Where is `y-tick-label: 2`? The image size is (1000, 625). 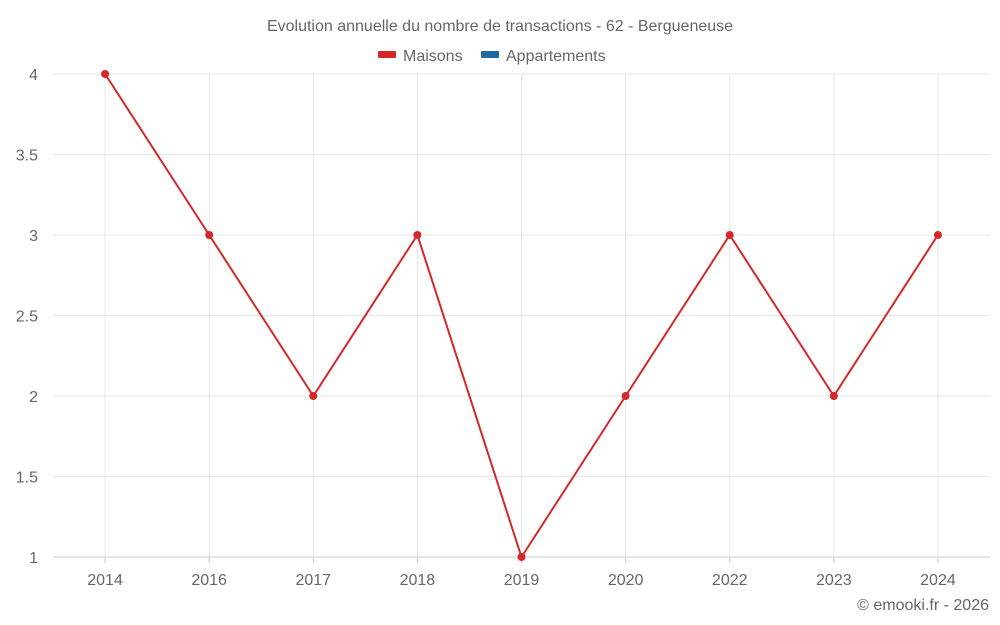 y-tick-label: 2 is located at coordinates (33, 397).